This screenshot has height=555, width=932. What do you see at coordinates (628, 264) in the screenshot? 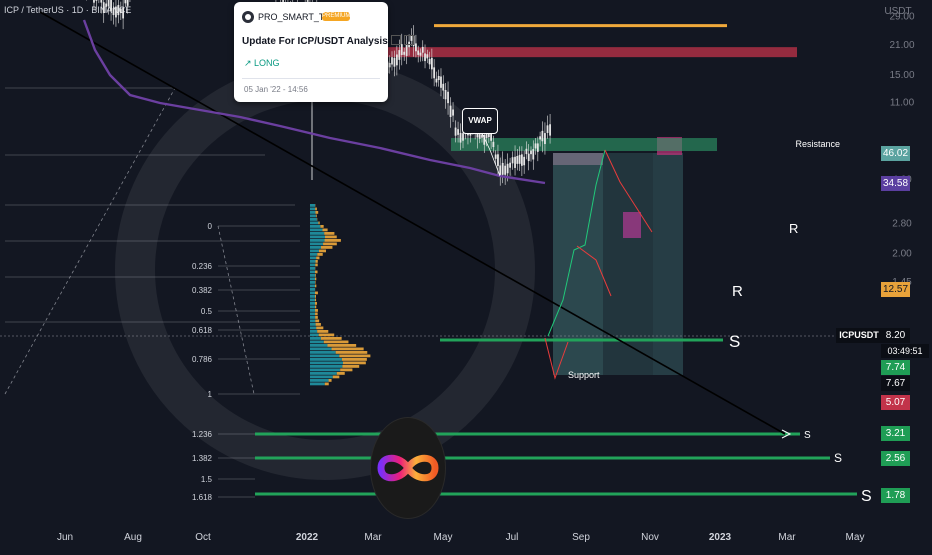
I see `projection-box` at bounding box center [628, 264].